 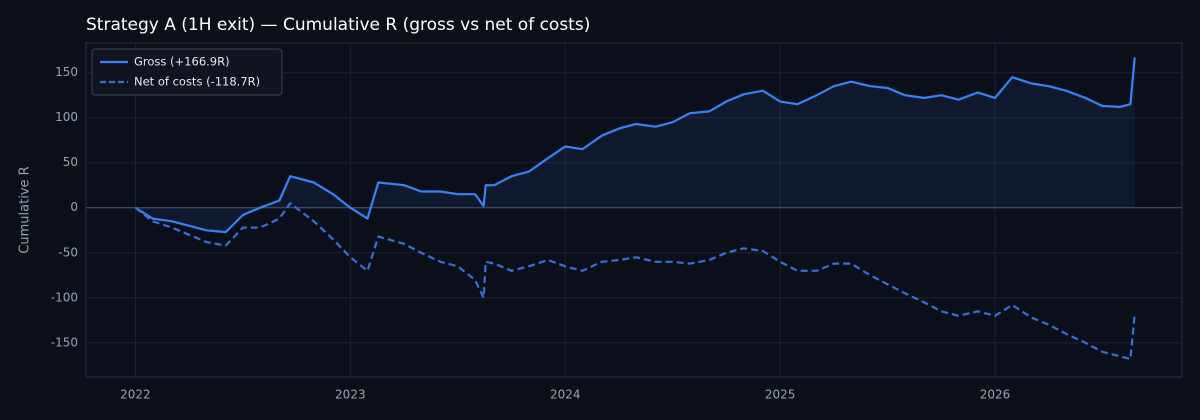 I want to click on y-tick-label: -100, so click(x=64, y=297).